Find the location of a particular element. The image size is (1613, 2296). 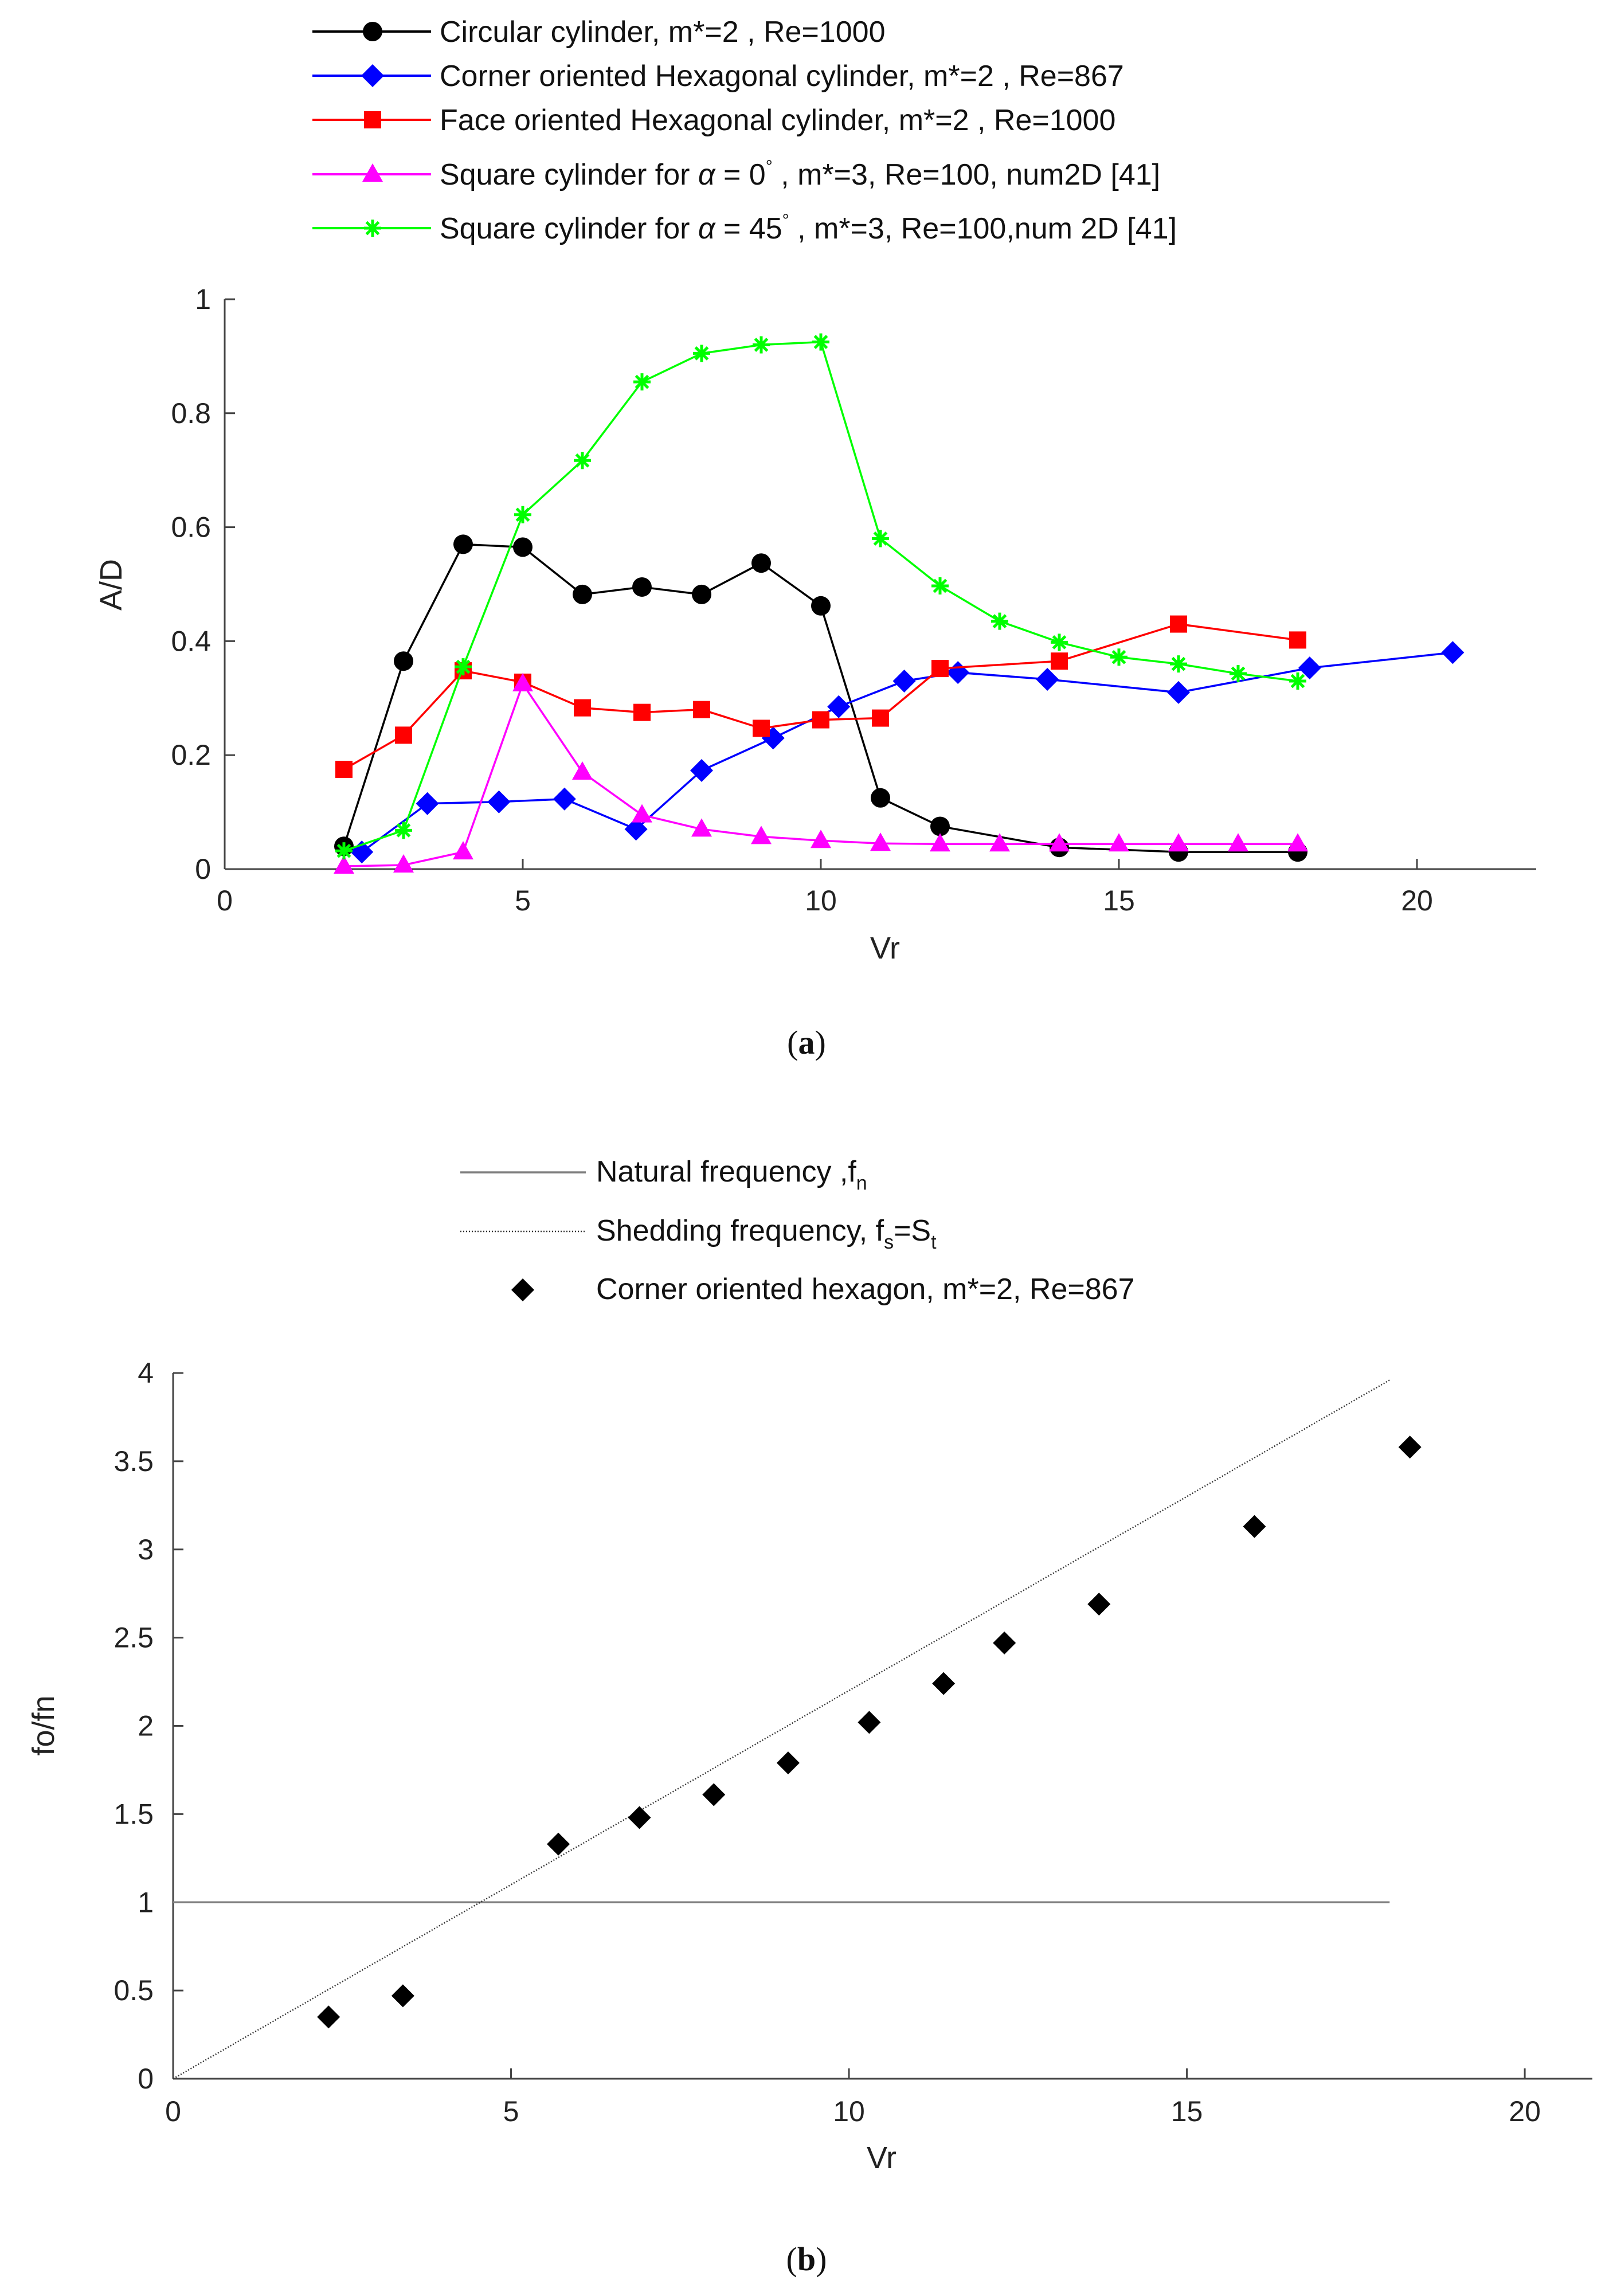

chart-a-series-circular-cylinder-m-2-re-1000-line is located at coordinates (820, 698).